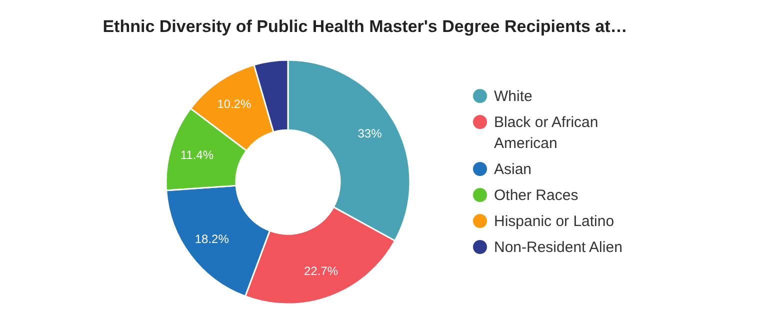  What do you see at coordinates (370, 133) in the screenshot?
I see `data-label: 33%` at bounding box center [370, 133].